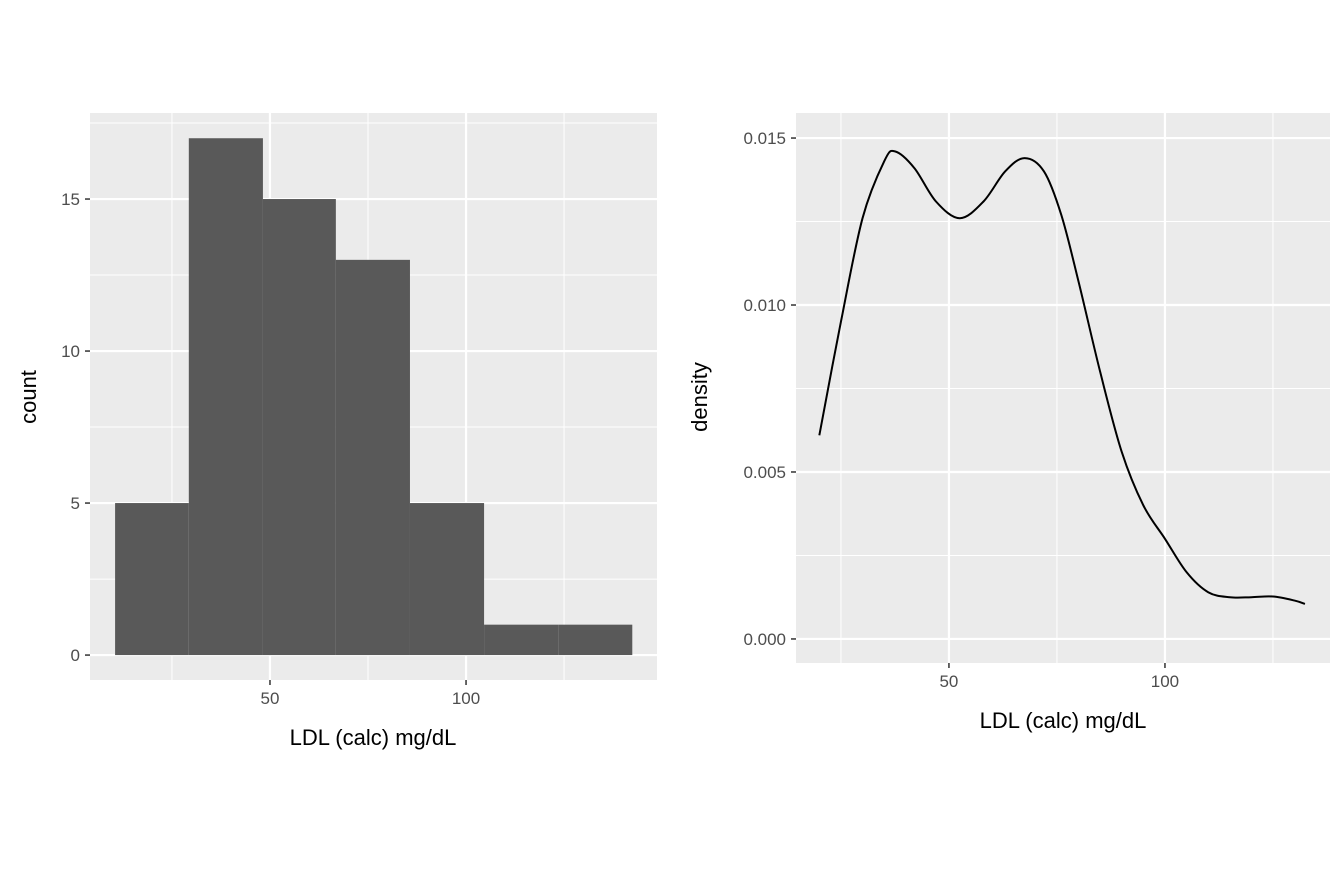  I want to click on y-tick-label: 0.015, so click(764, 138).